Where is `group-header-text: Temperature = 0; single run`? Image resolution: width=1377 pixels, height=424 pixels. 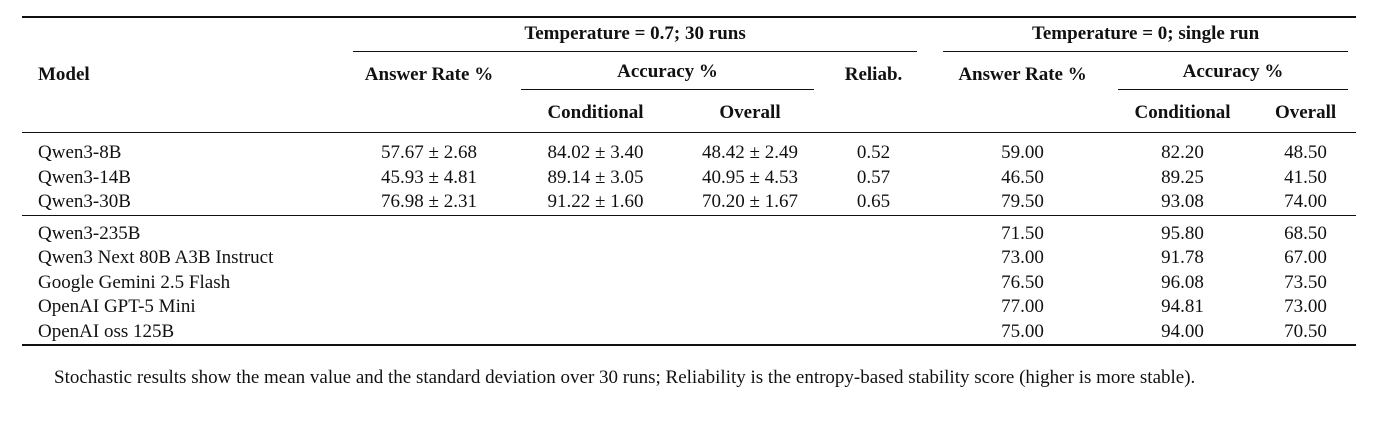 group-header-text: Temperature = 0; single run is located at coordinates (1146, 37).